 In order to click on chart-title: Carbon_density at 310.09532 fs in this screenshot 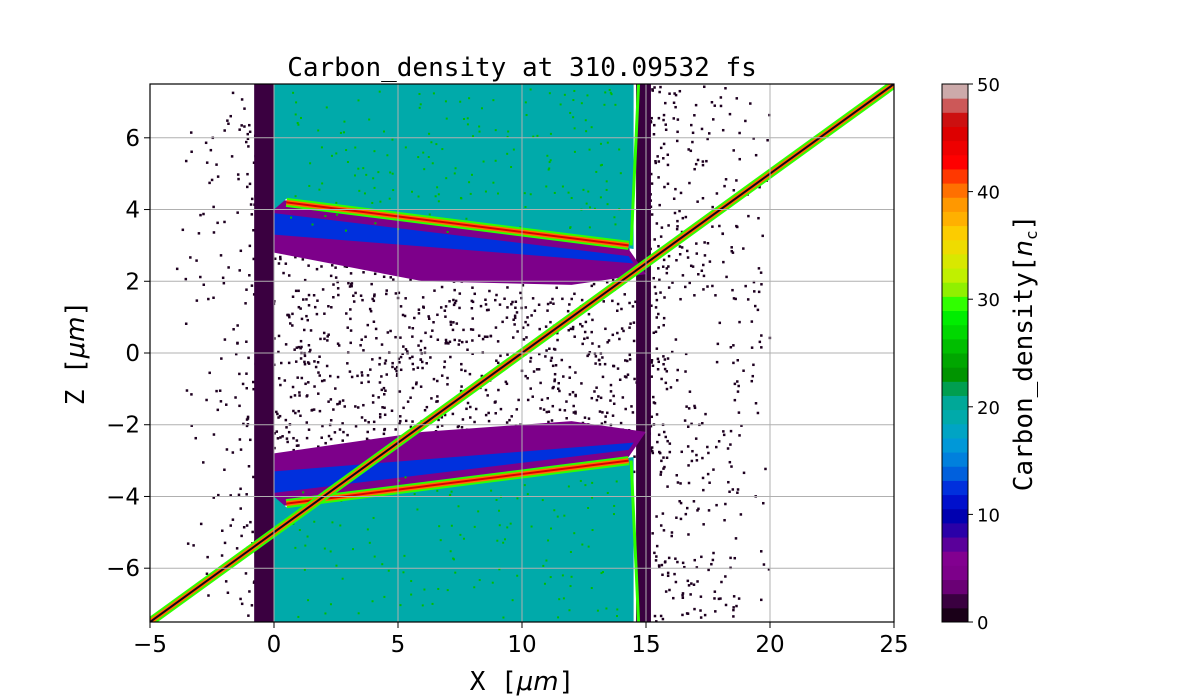, I will do `click(522, 68)`.